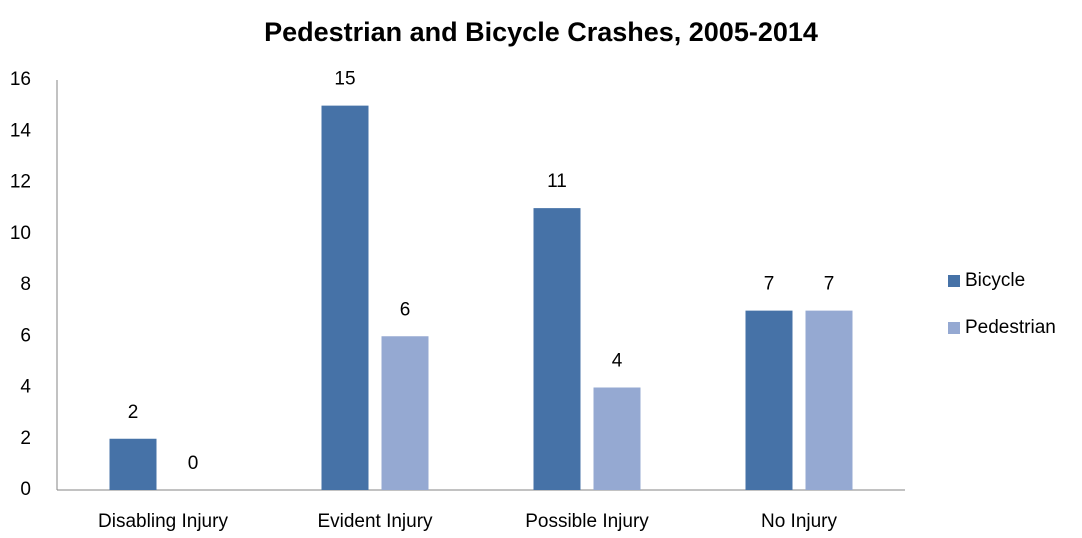  Describe the element at coordinates (344, 79) in the screenshot. I see `value-label: 15` at that location.